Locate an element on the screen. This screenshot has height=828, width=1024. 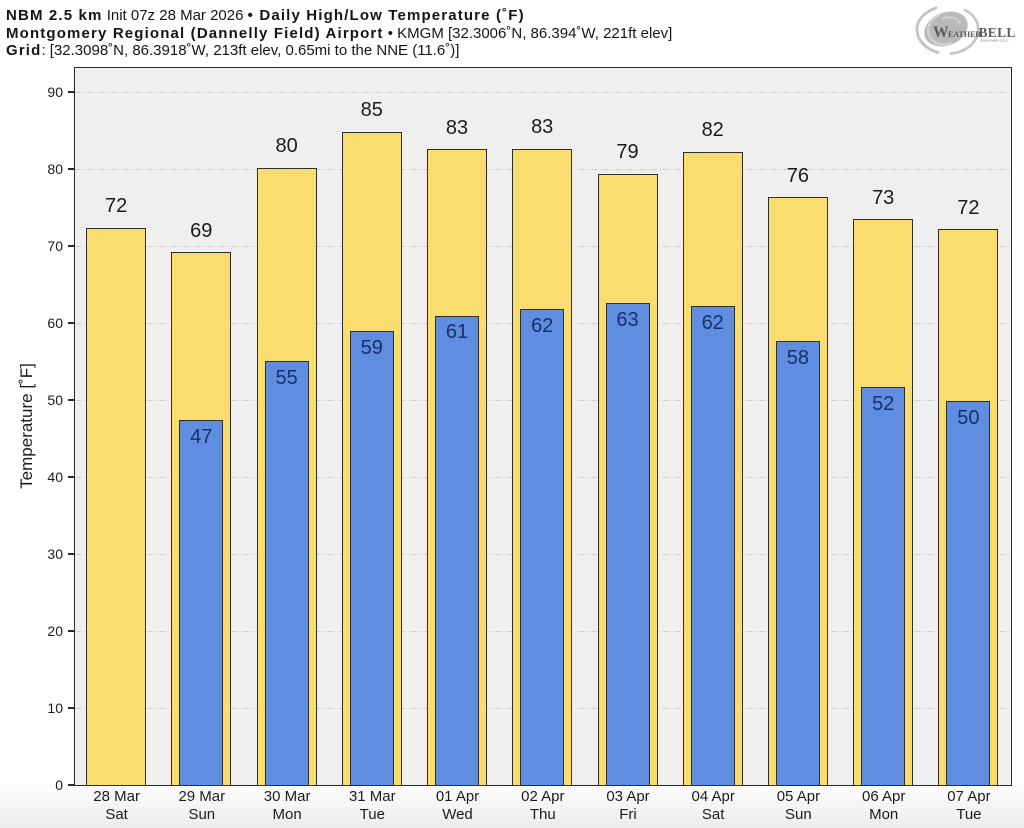
svg-text: BELL is located at coordinates (997, 32).